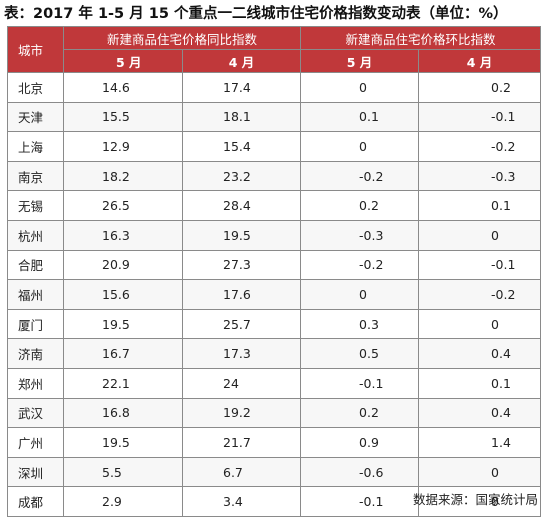 The height and width of the screenshot is (517, 550). What do you see at coordinates (241, 383) in the screenshot?
I see `yoy-april-cell: 24` at bounding box center [241, 383].